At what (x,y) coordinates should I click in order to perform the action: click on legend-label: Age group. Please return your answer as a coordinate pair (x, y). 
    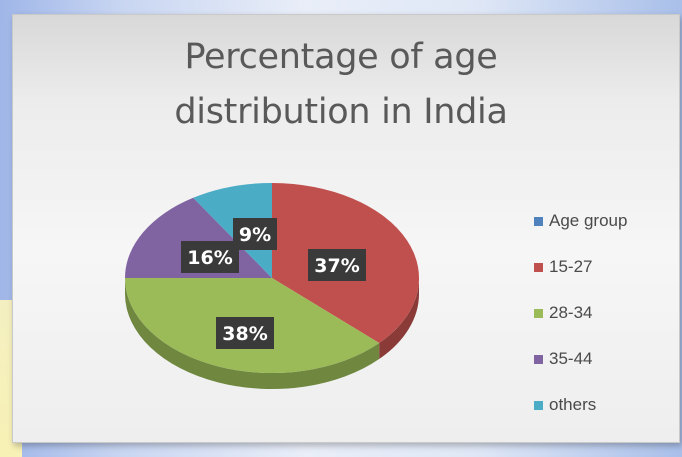
    Looking at the image, I should click on (588, 220).